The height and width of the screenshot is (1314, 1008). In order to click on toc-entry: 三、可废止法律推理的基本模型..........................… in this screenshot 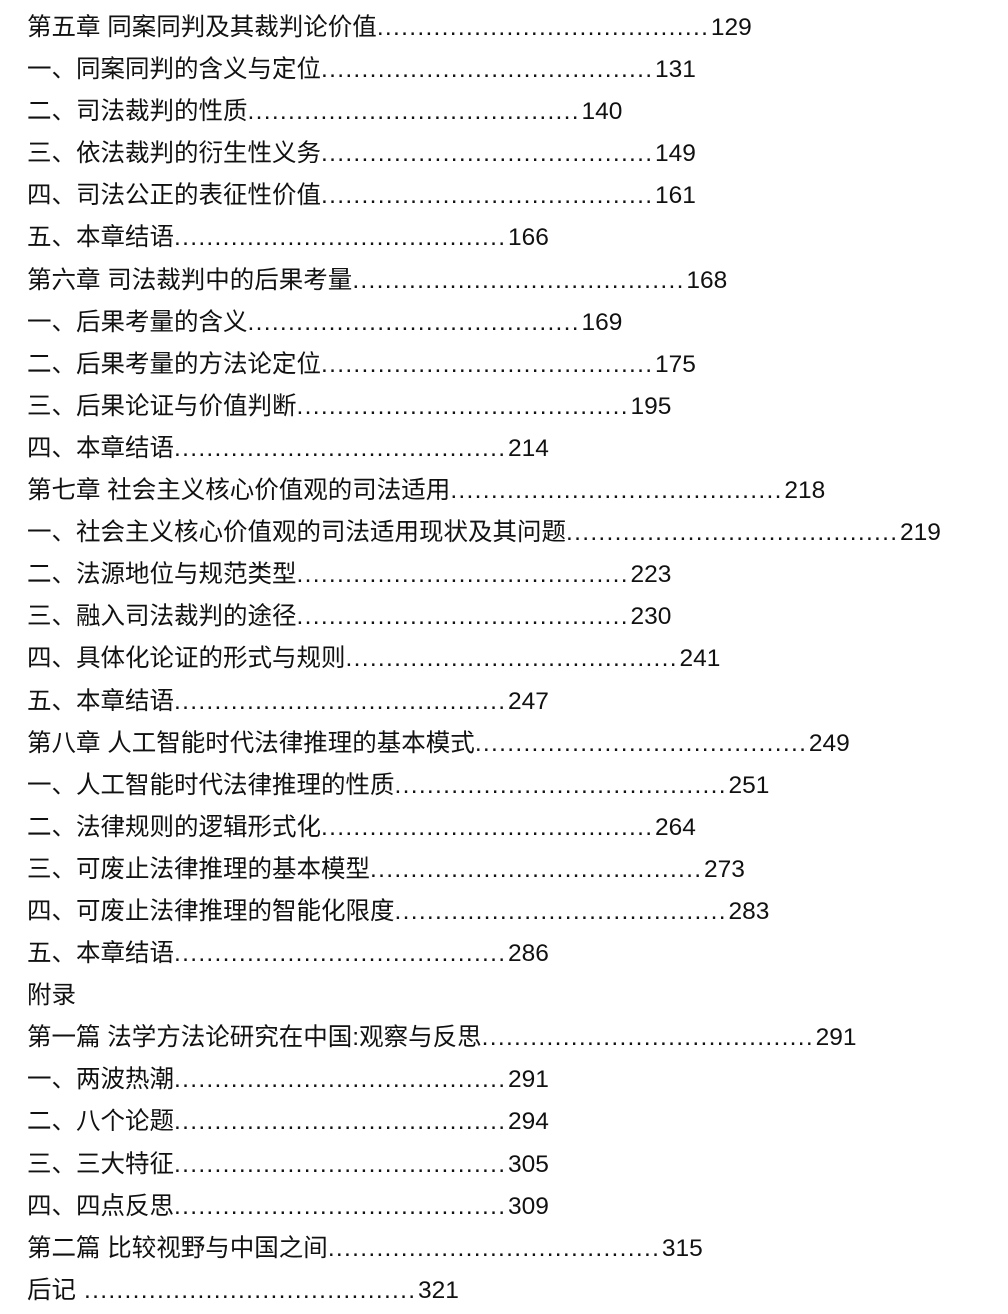, I will do `click(484, 872)`.